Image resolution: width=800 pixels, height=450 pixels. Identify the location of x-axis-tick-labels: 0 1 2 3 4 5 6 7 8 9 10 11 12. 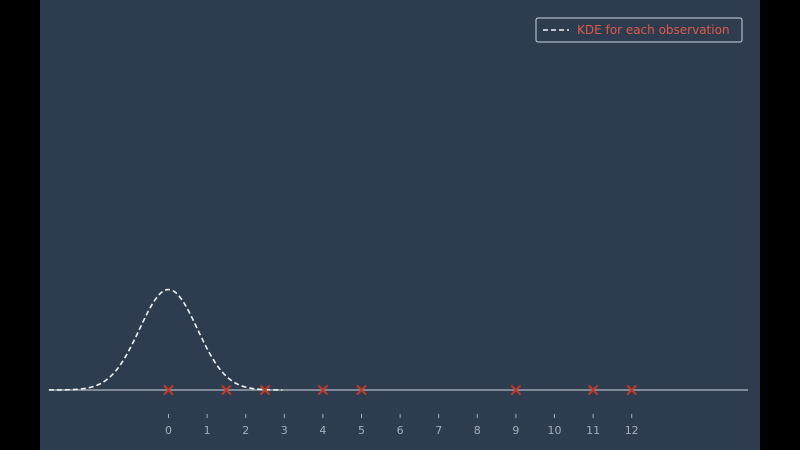
(402, 430).